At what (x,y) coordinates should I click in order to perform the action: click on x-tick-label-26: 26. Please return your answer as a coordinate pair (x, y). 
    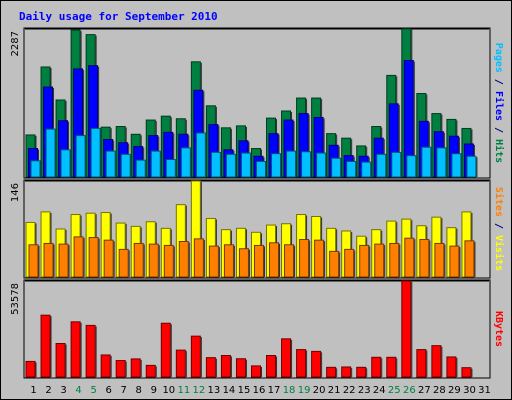
    Looking at the image, I should click on (409, 390).